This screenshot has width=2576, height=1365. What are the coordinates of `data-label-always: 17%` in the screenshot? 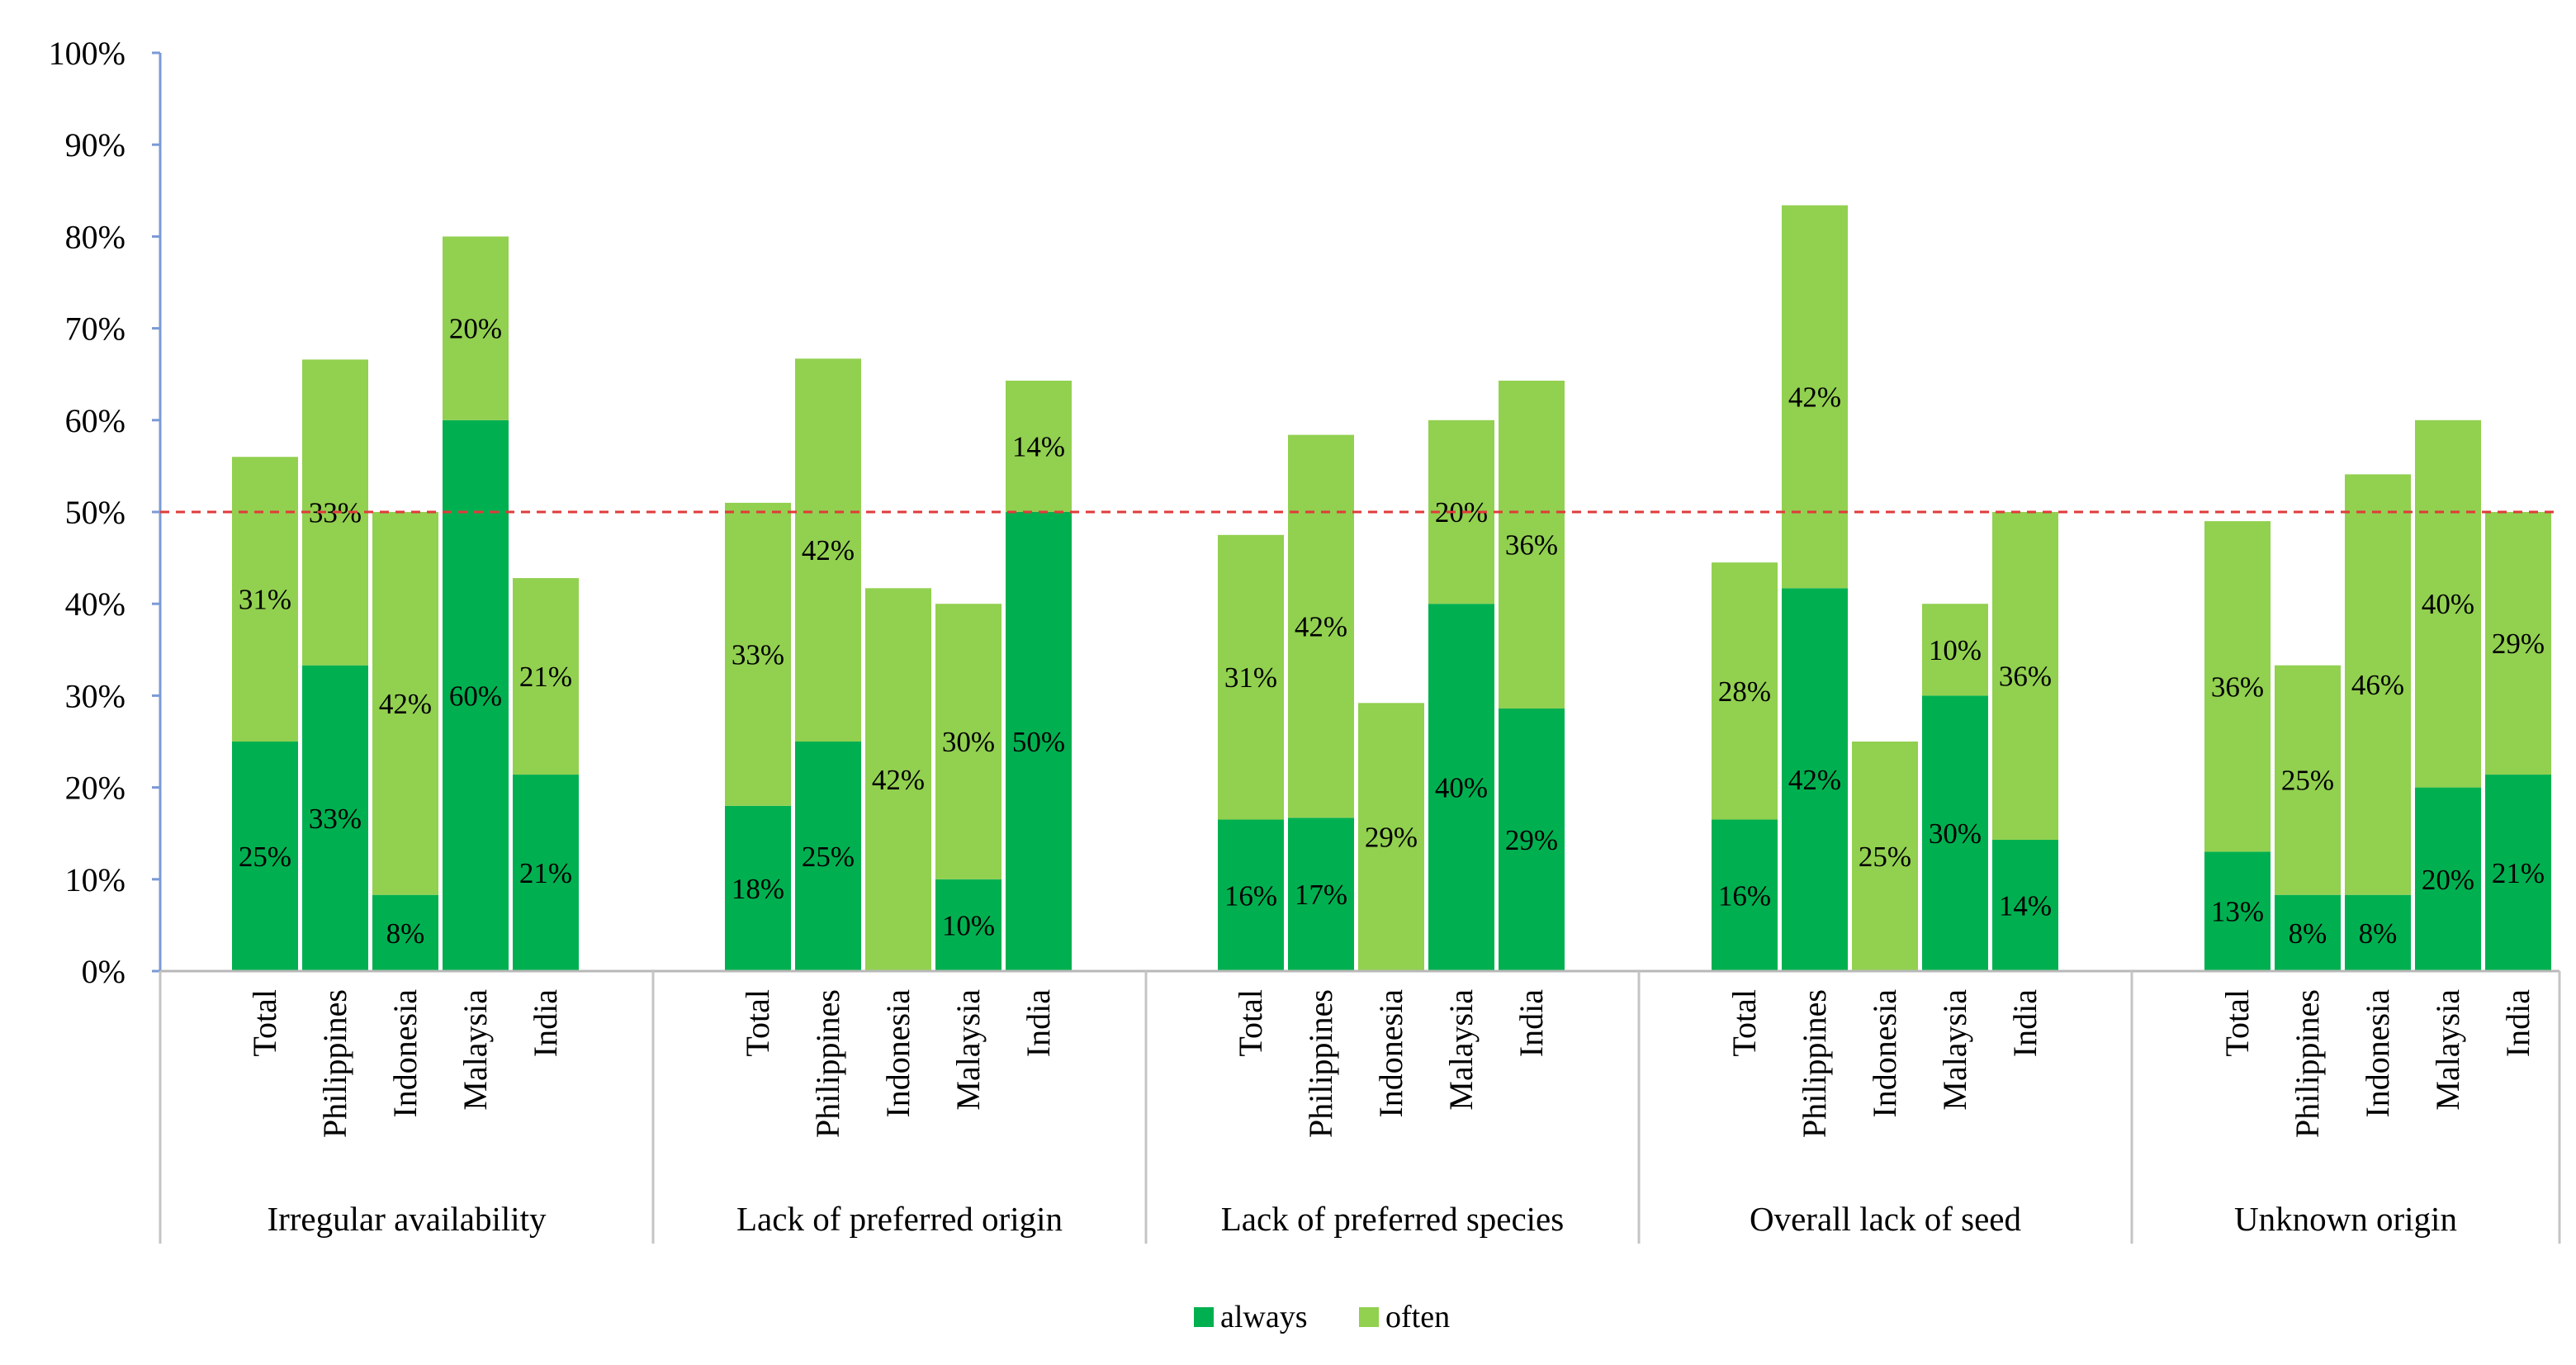 It's located at (1321, 895).